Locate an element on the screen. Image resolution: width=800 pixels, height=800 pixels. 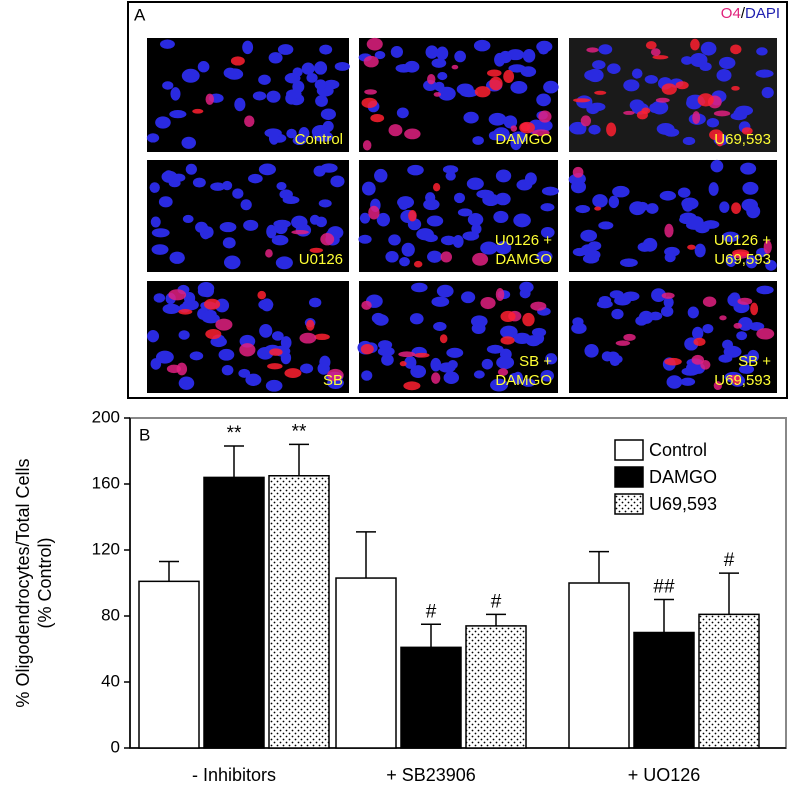
dapi-label: DAPI is located at coordinates (762, 13).